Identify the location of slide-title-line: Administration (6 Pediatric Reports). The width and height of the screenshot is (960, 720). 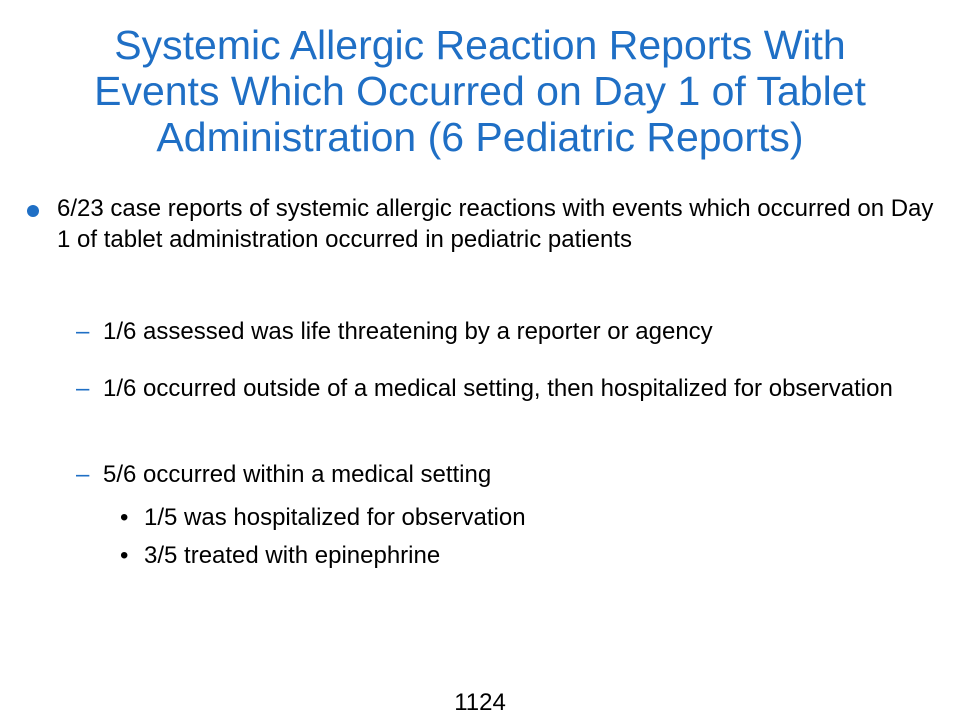
(480, 137).